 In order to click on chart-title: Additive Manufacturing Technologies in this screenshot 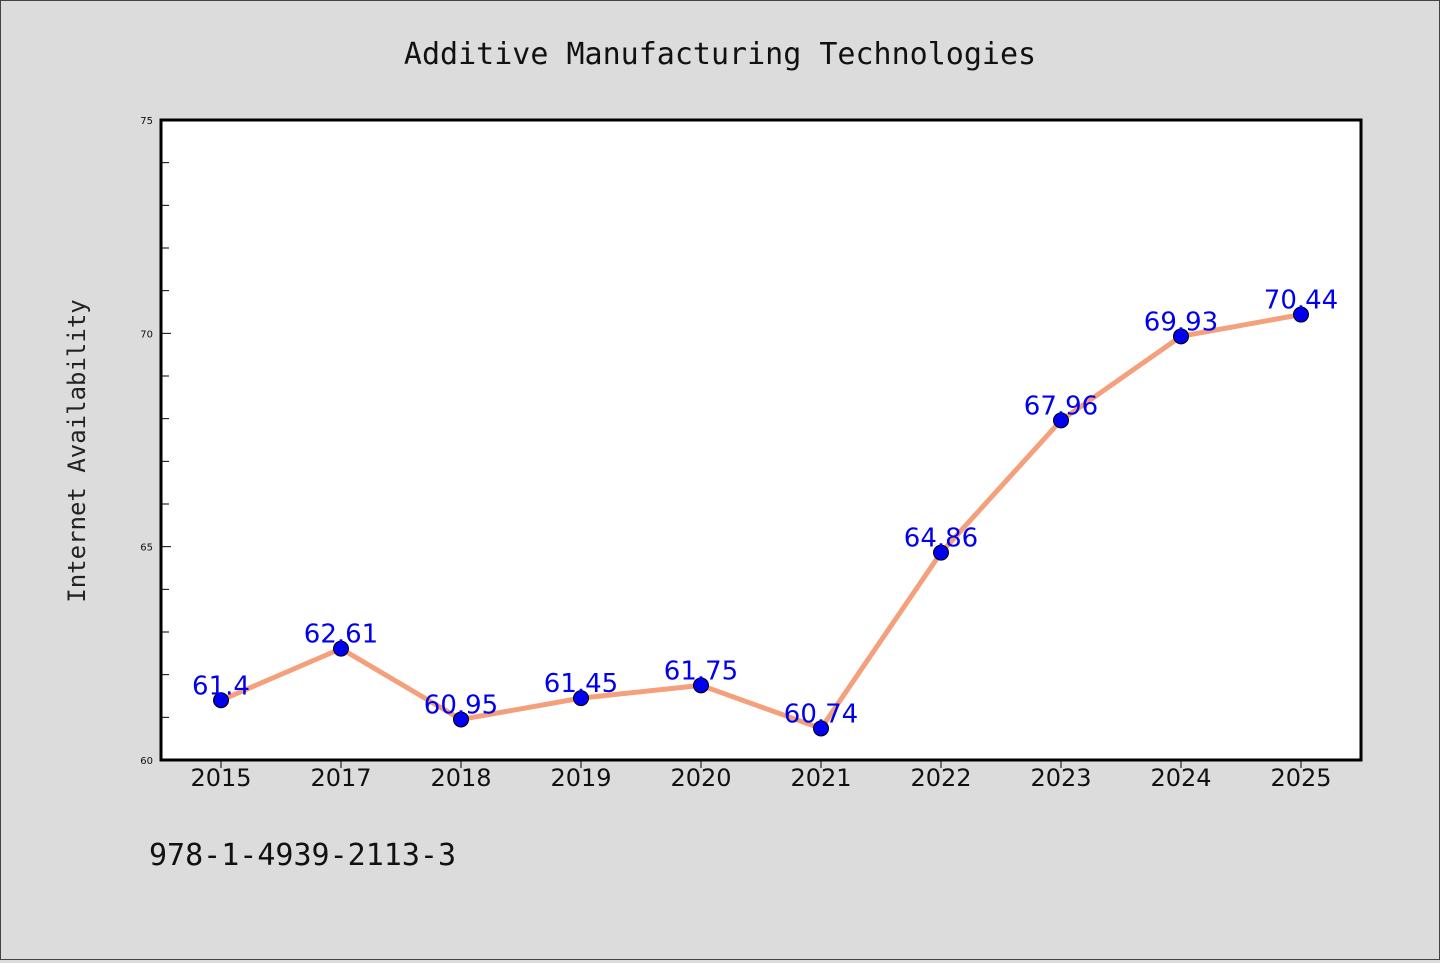, I will do `click(720, 54)`.